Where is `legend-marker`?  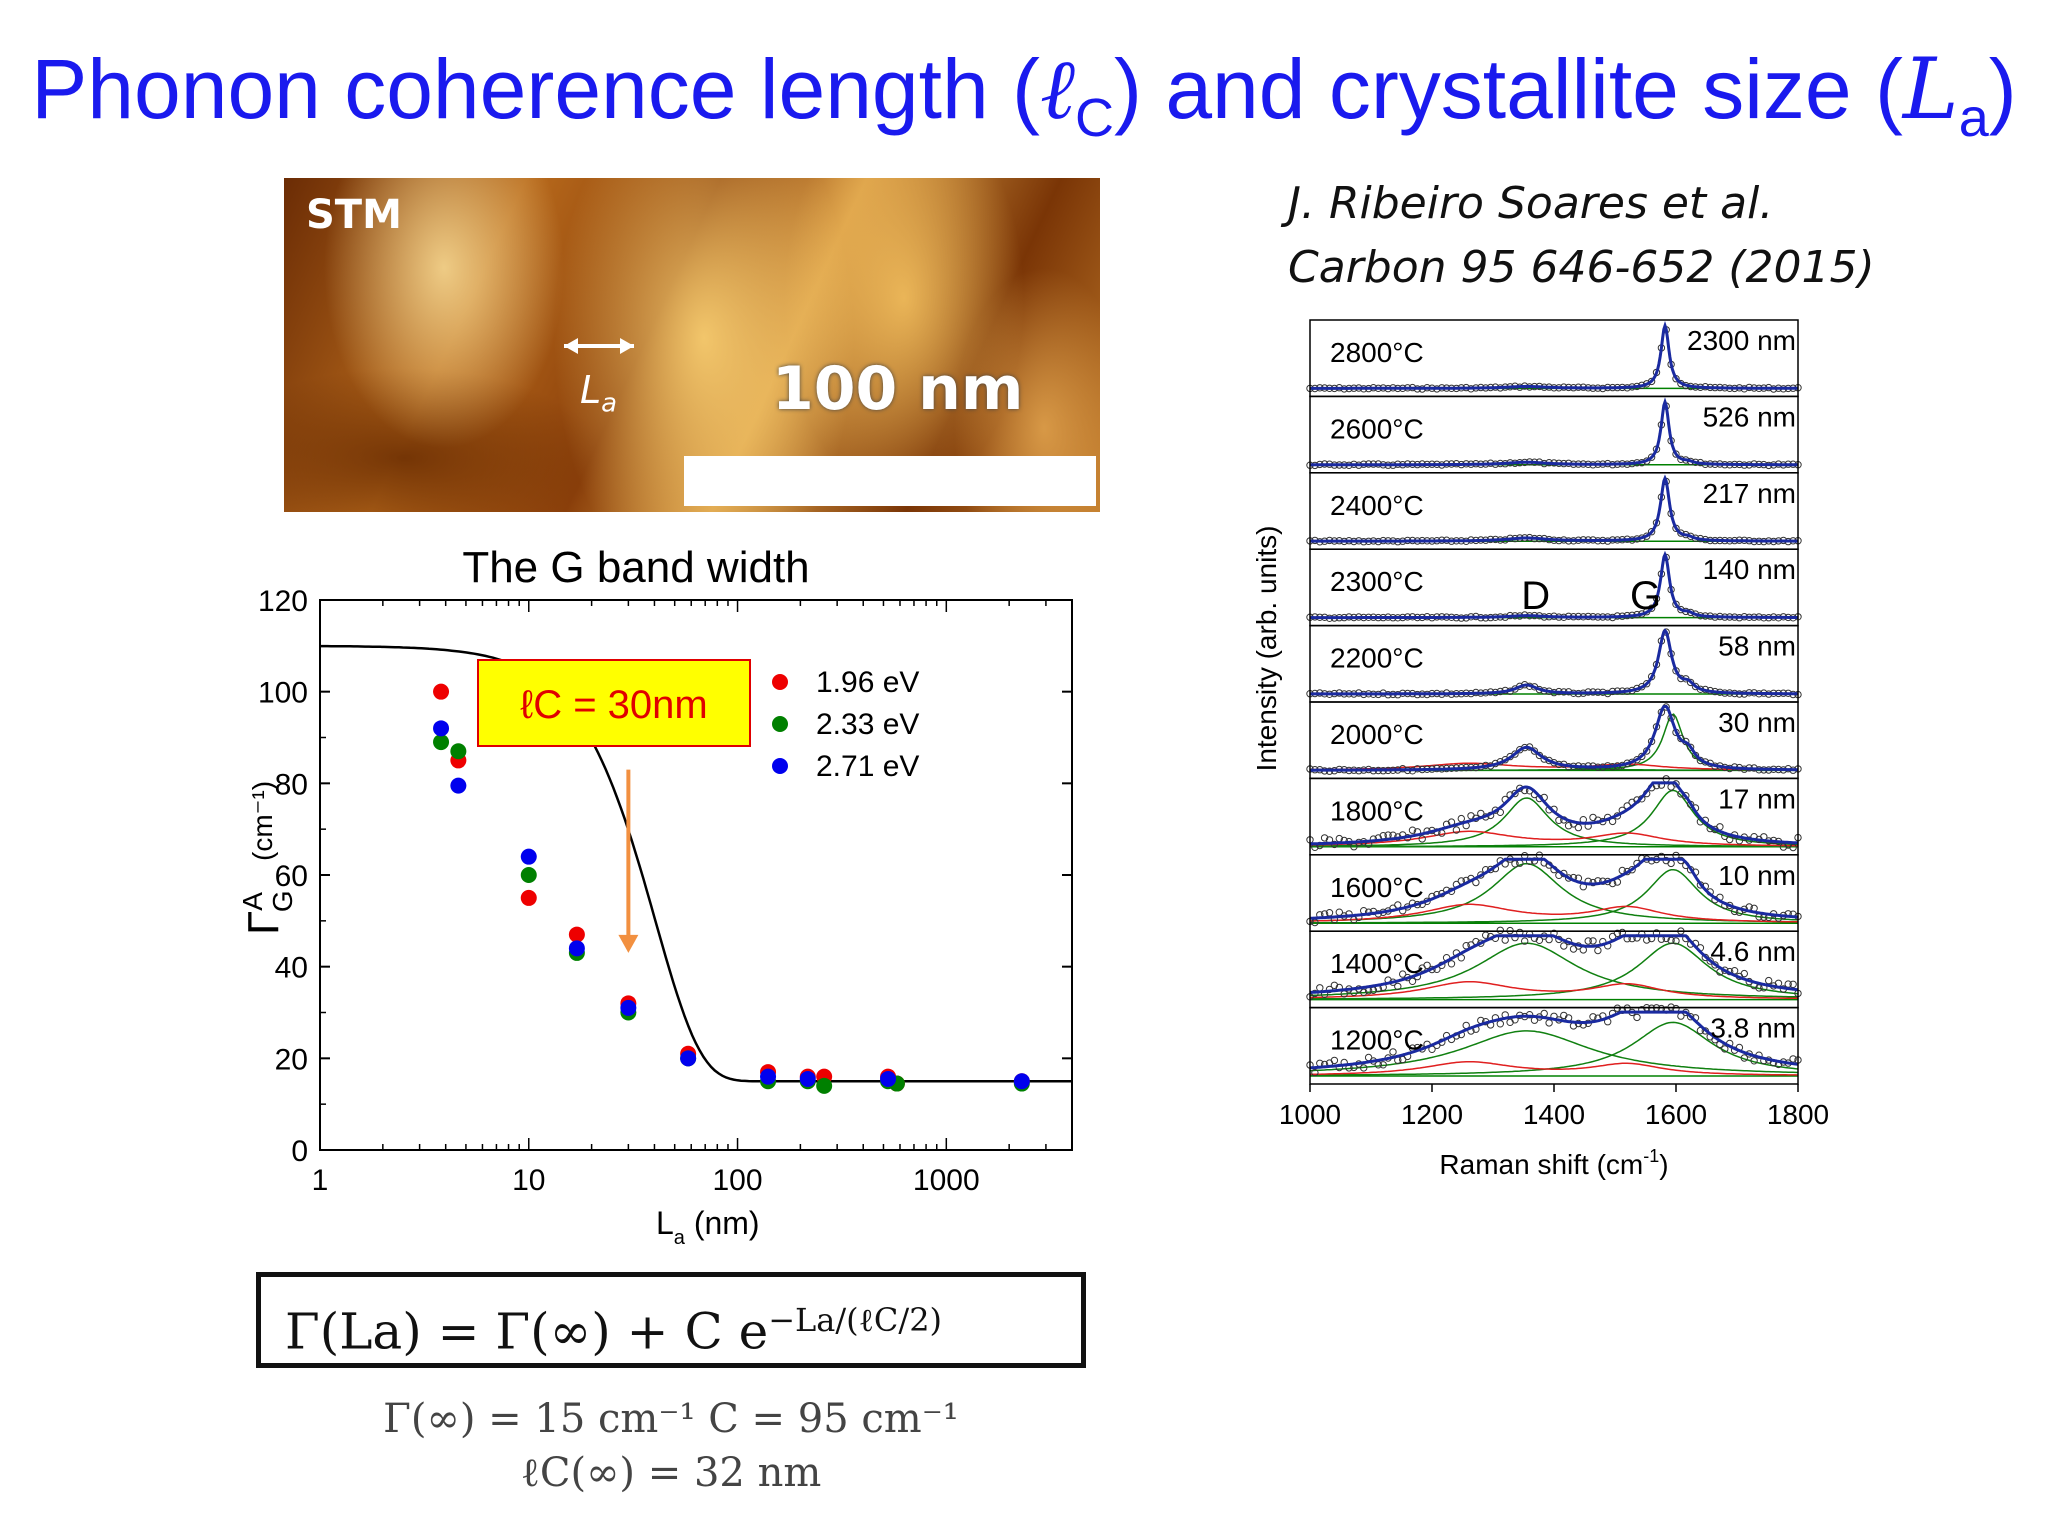
legend-marker is located at coordinates (780, 766).